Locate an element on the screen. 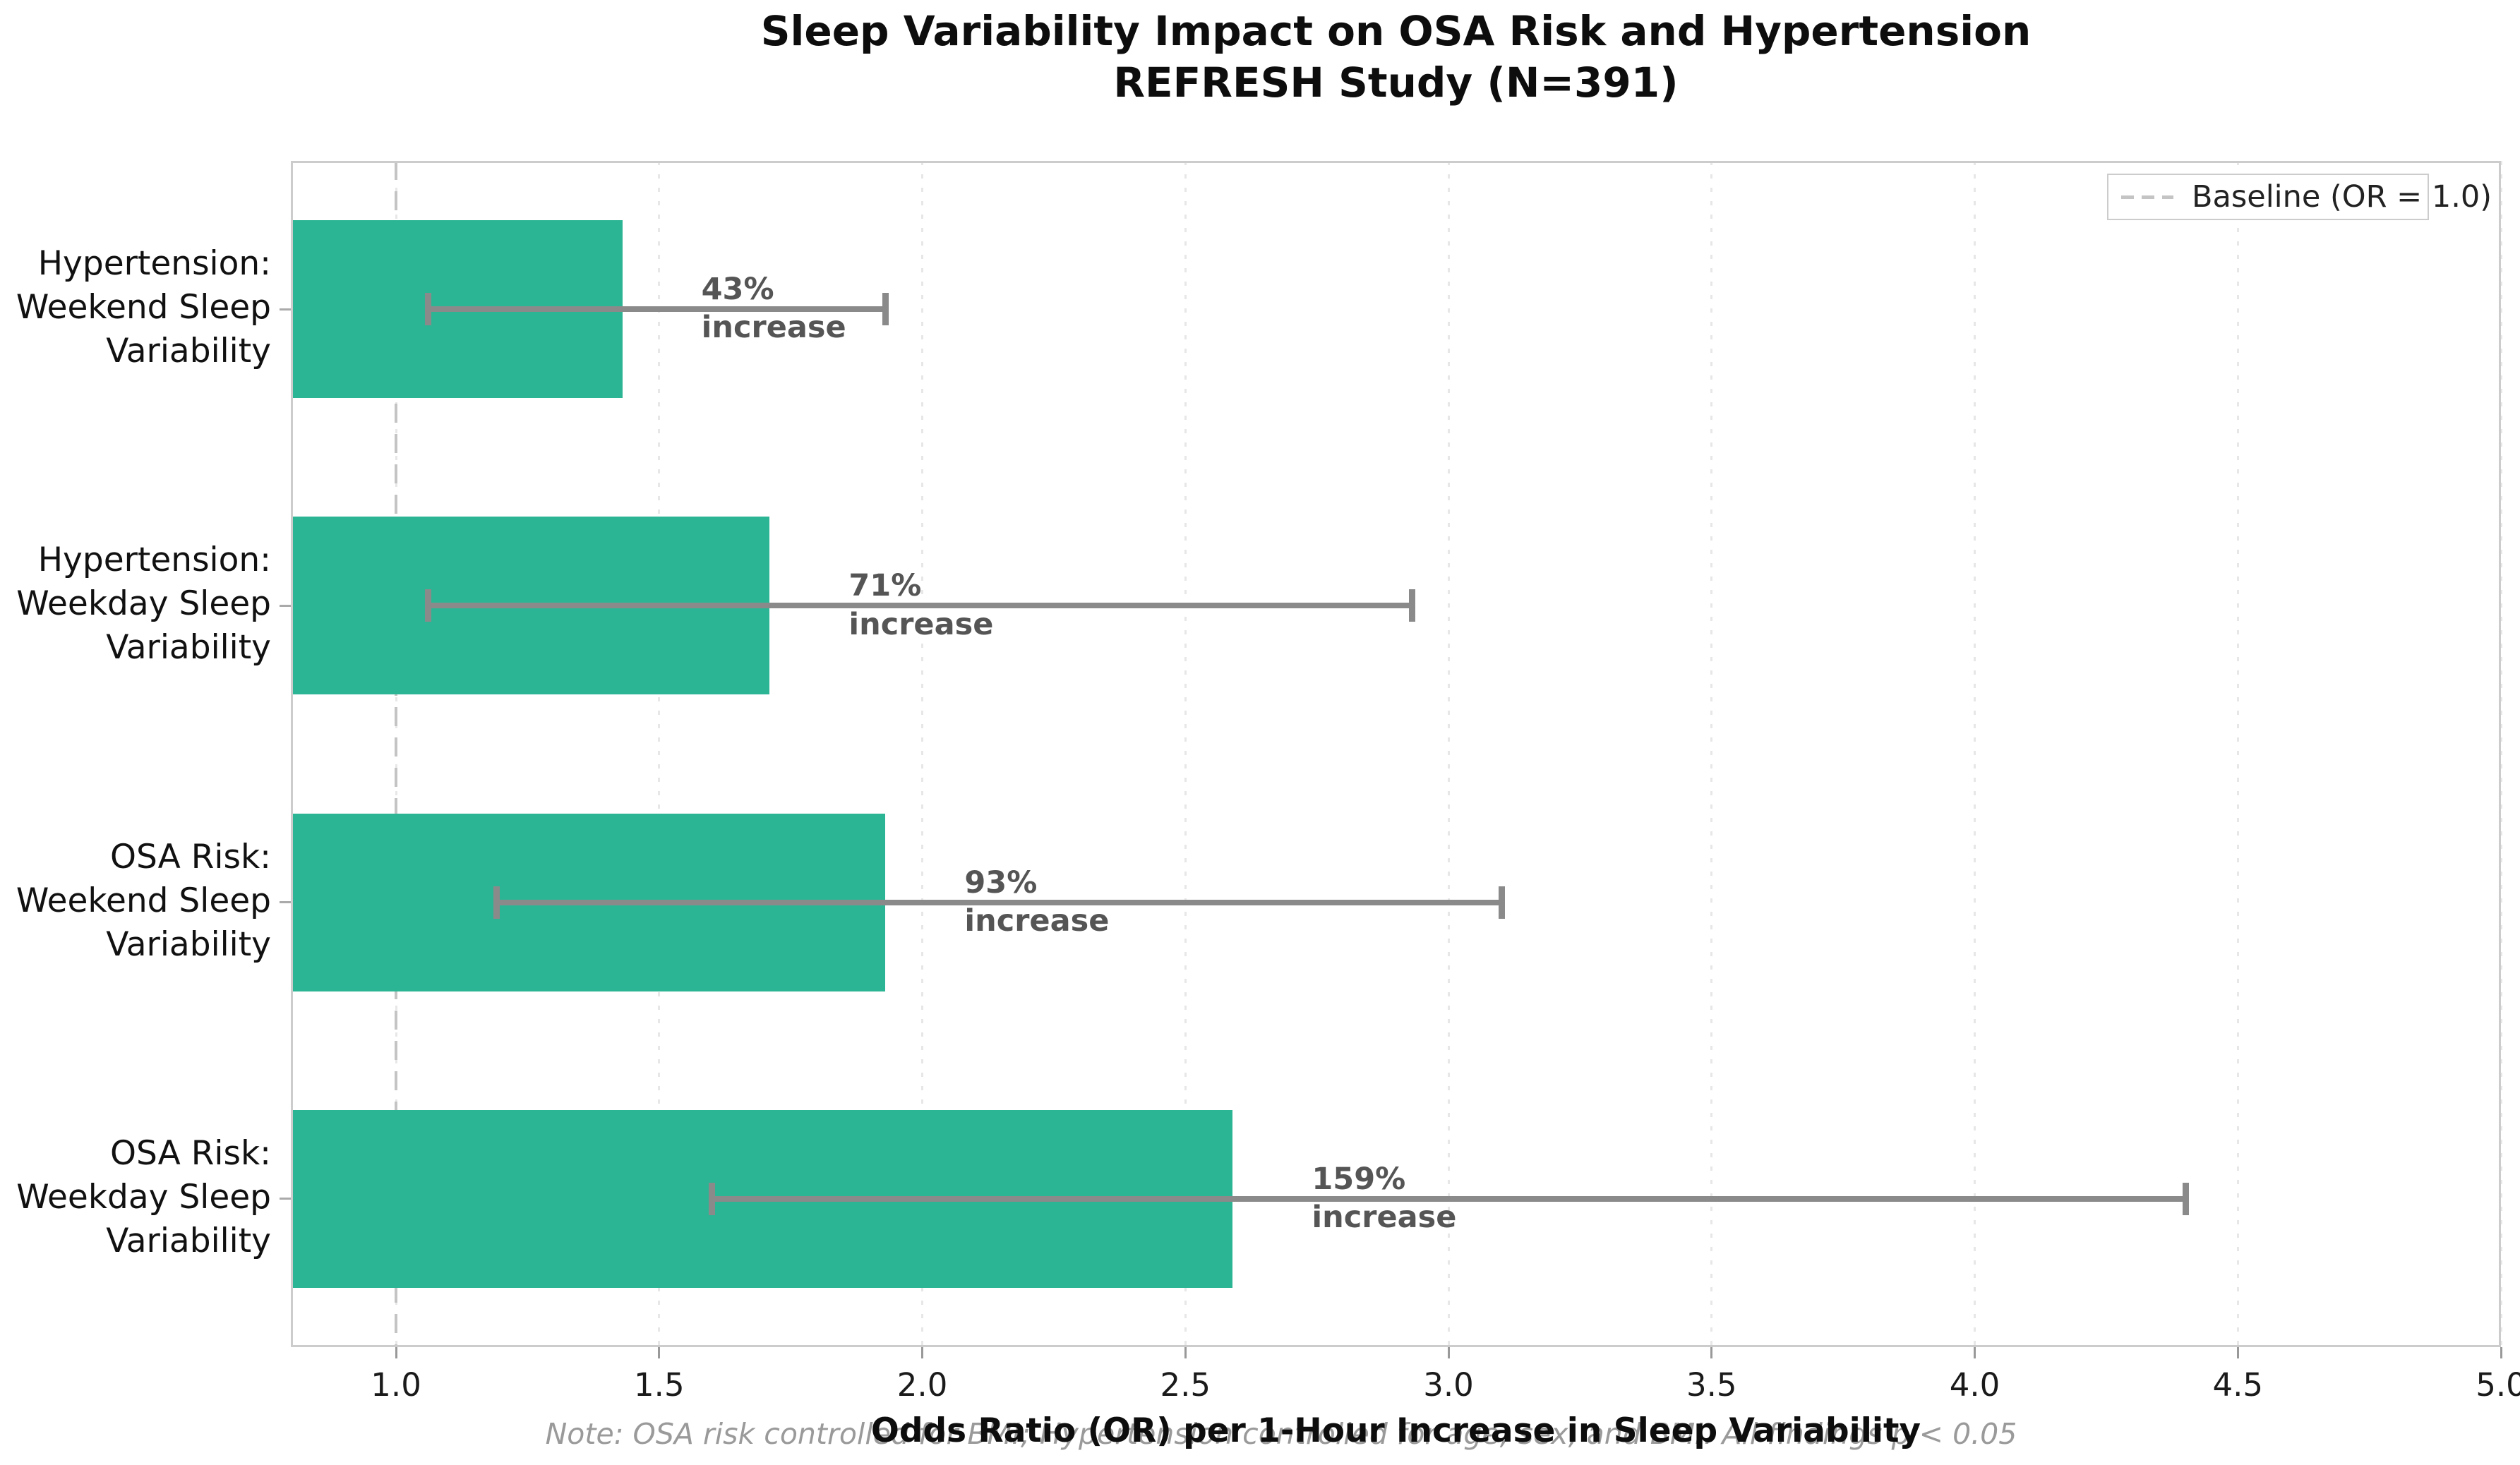  x-tick-label: 3.0 is located at coordinates (1449, 1385).